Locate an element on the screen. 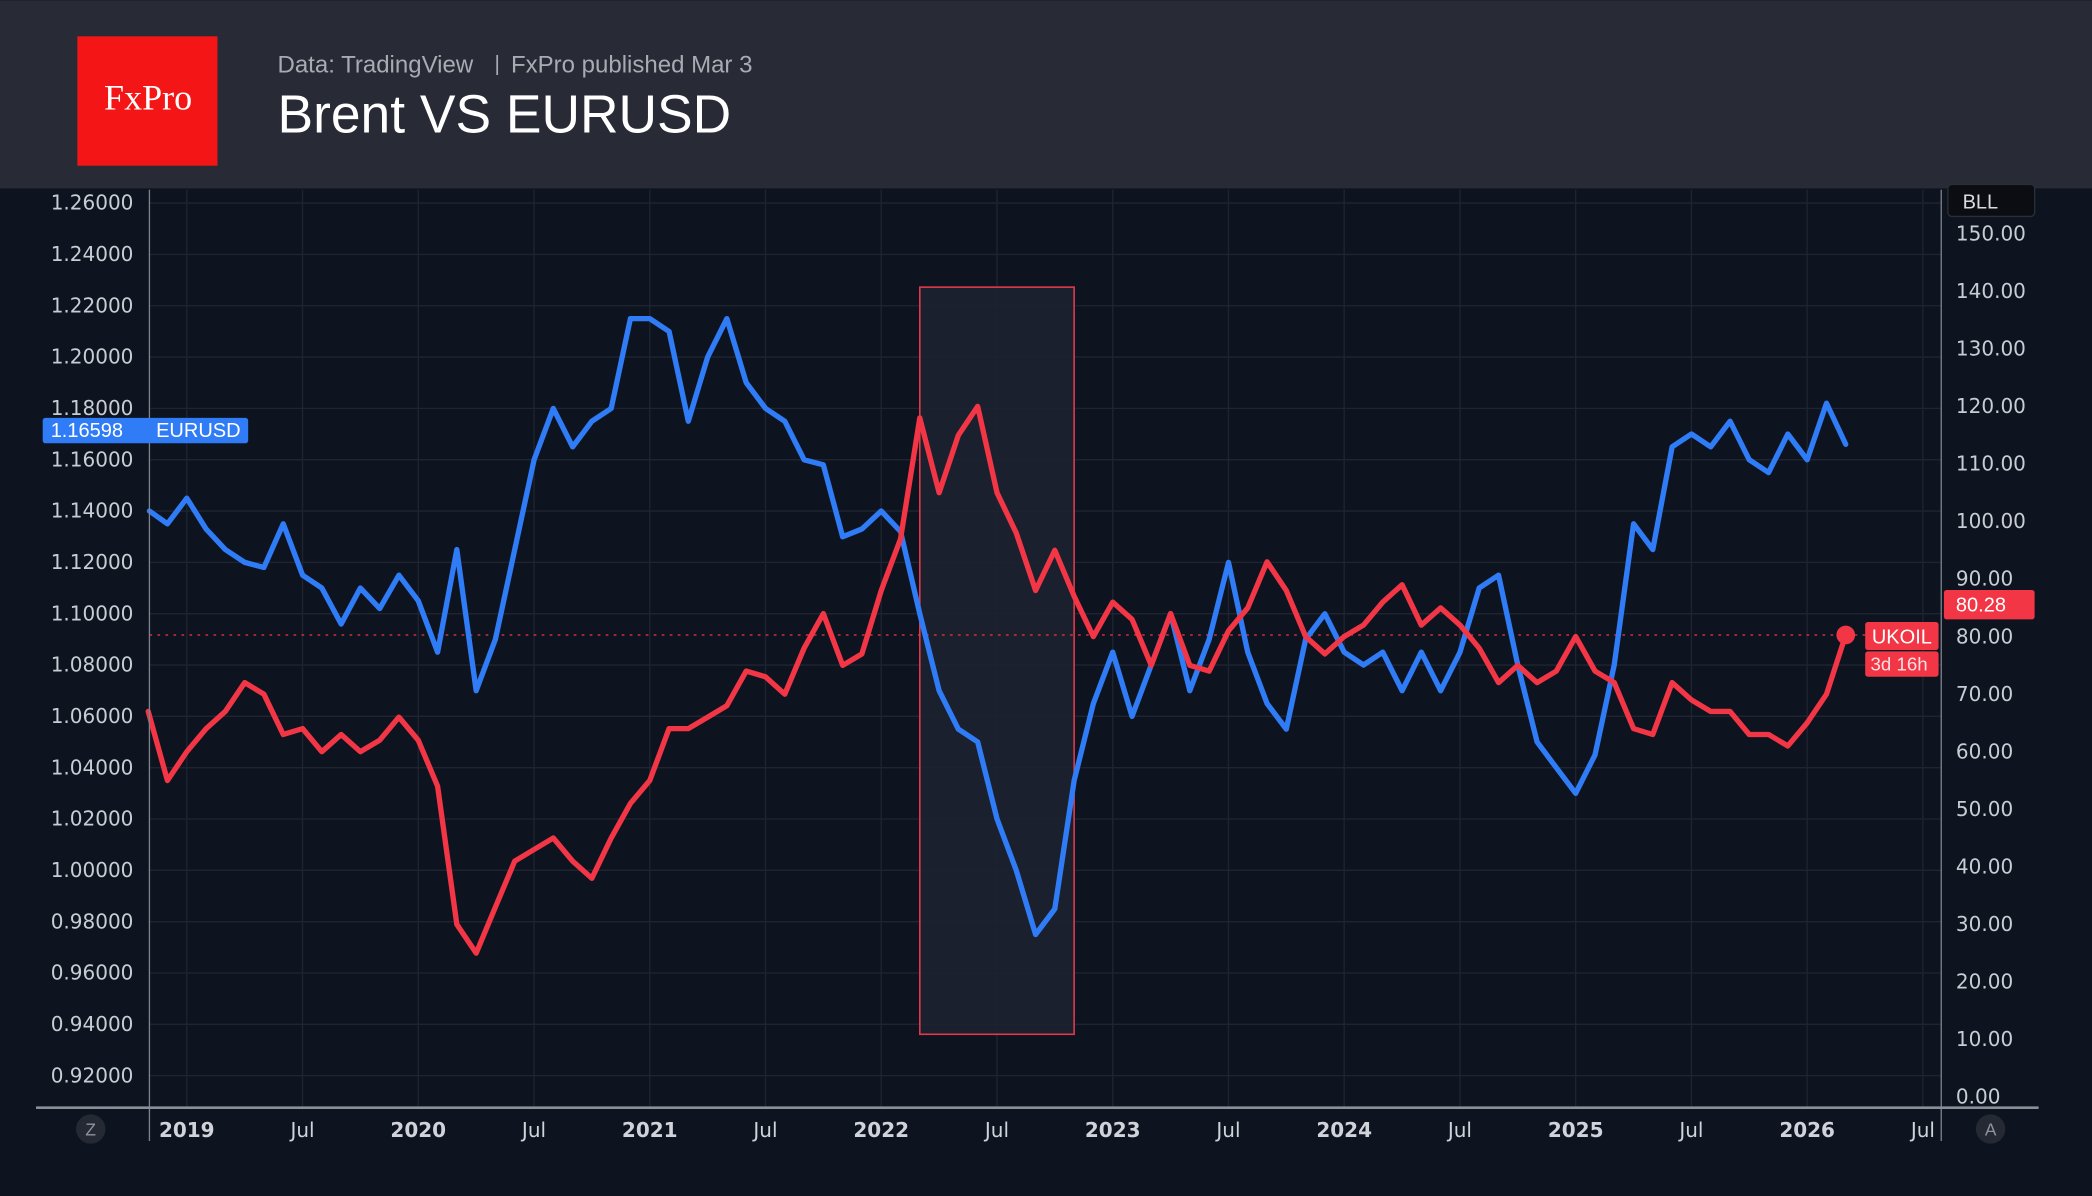  ukoil-last-marker is located at coordinates (1846, 635).